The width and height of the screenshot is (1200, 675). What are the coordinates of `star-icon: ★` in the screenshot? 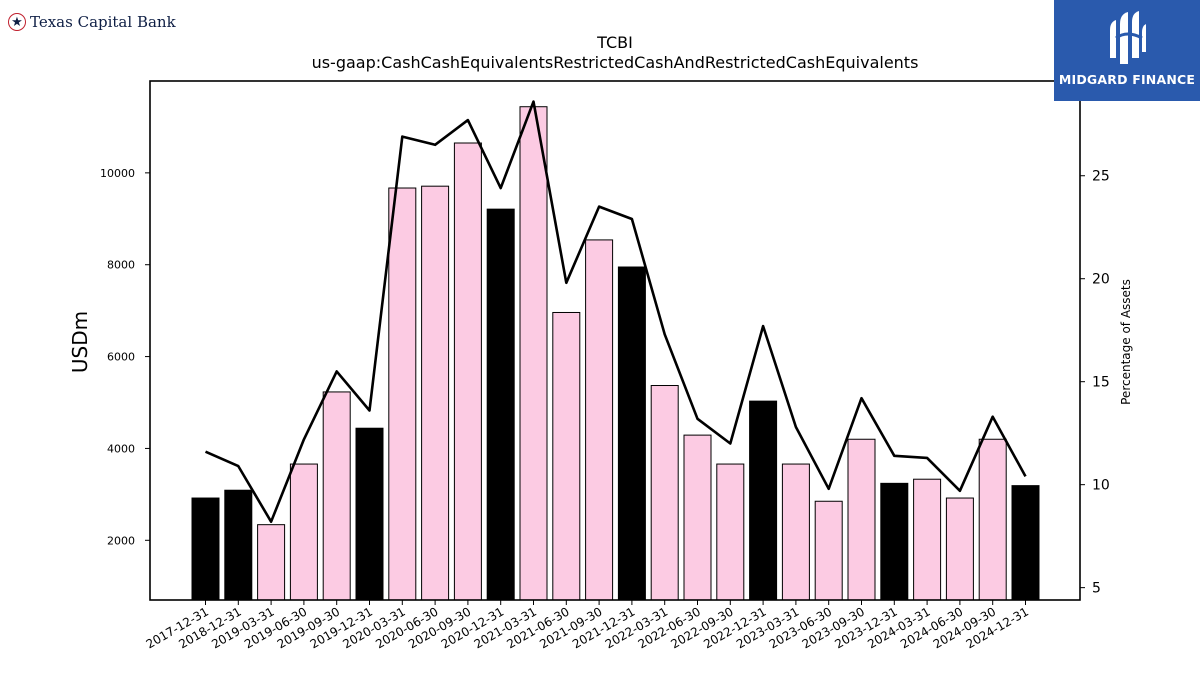 It's located at (17, 22).